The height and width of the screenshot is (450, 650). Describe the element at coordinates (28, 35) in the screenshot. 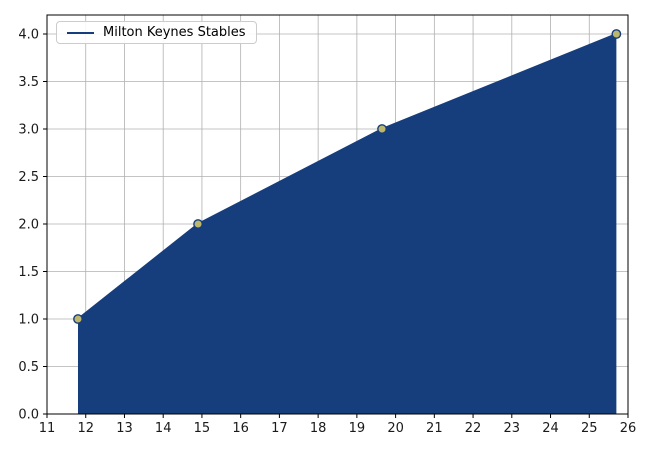

I see `y-tick-label: 4.0` at that location.